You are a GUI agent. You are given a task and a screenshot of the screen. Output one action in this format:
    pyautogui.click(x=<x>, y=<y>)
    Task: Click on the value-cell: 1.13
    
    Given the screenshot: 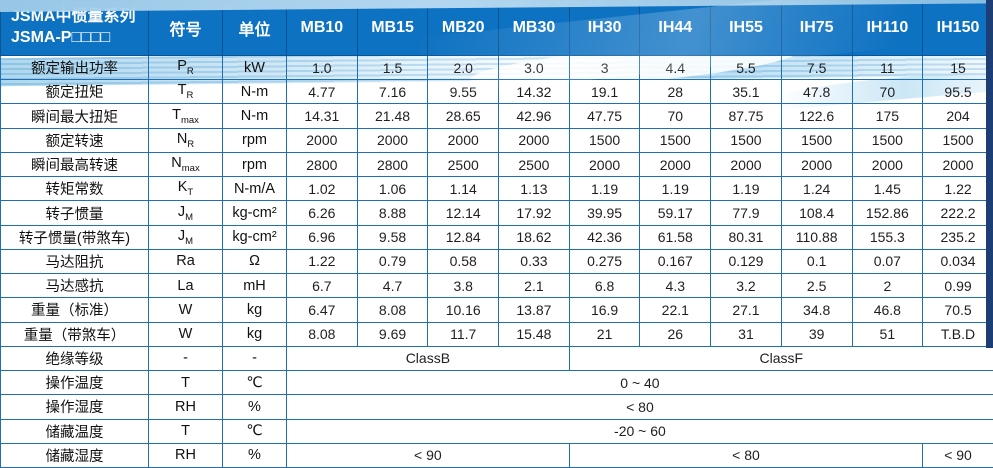 What is the action you would take?
    pyautogui.click(x=534, y=189)
    